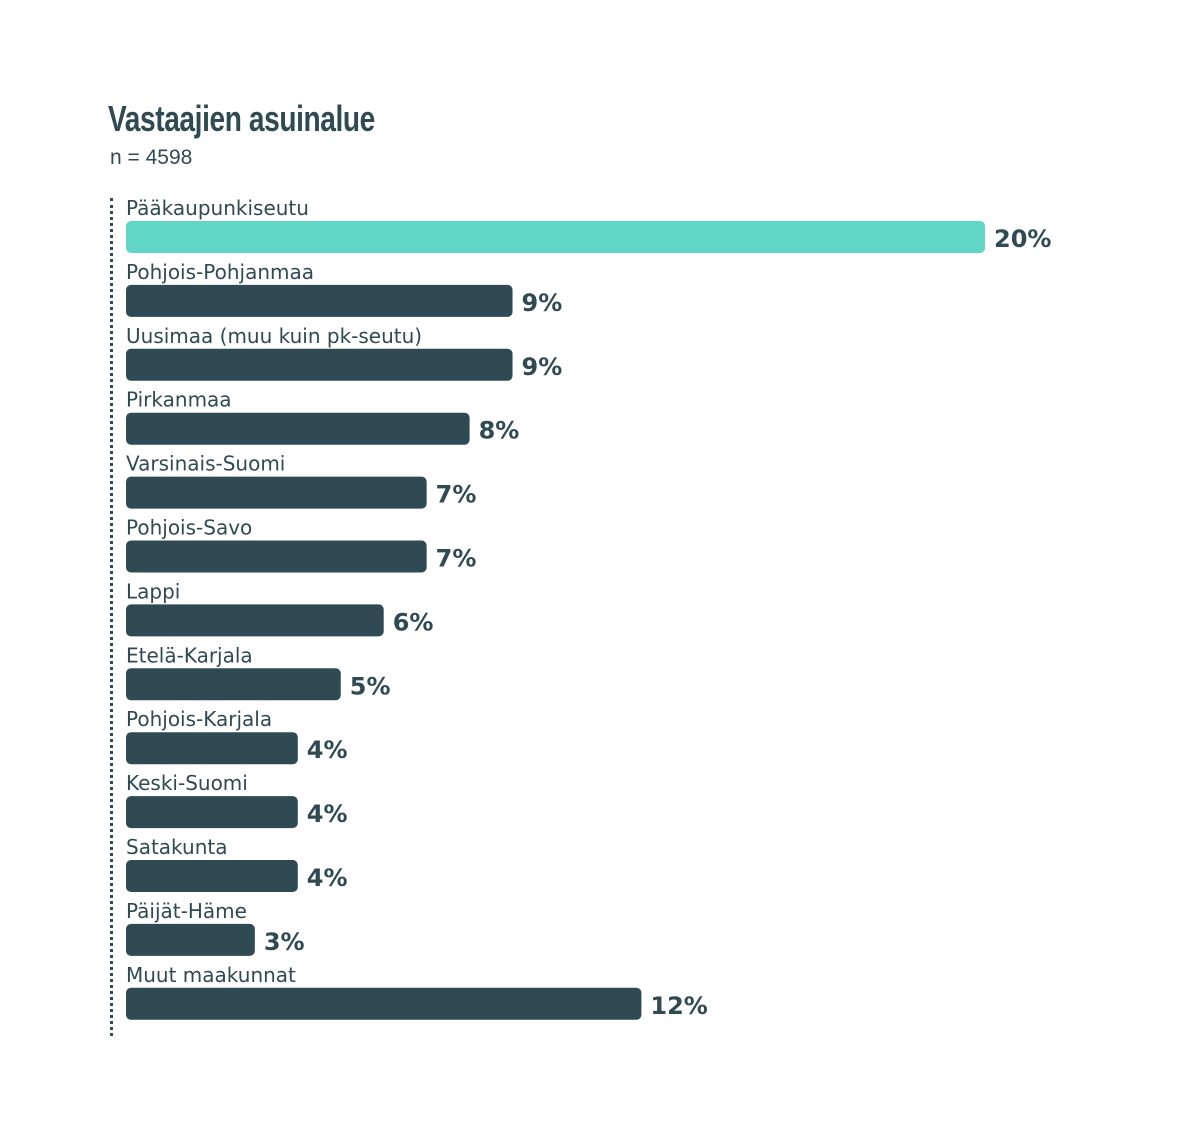 The width and height of the screenshot is (1200, 1133). Describe the element at coordinates (151, 157) in the screenshot. I see `chart-subtitle: n = 4598` at that location.